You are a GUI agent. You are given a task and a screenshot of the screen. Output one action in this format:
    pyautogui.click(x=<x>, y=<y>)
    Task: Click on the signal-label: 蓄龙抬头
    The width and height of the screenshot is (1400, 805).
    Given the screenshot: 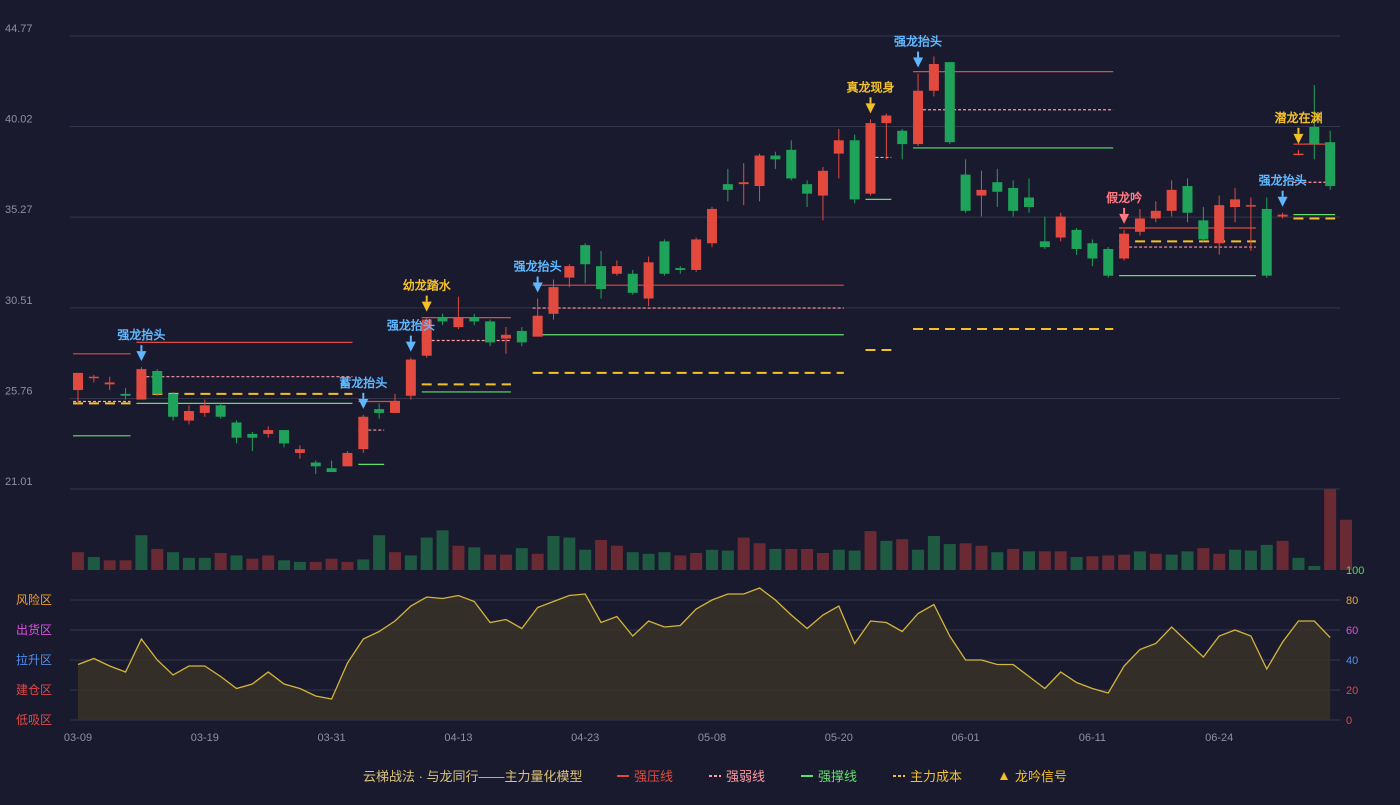 What is the action you would take?
    pyautogui.click(x=363, y=382)
    